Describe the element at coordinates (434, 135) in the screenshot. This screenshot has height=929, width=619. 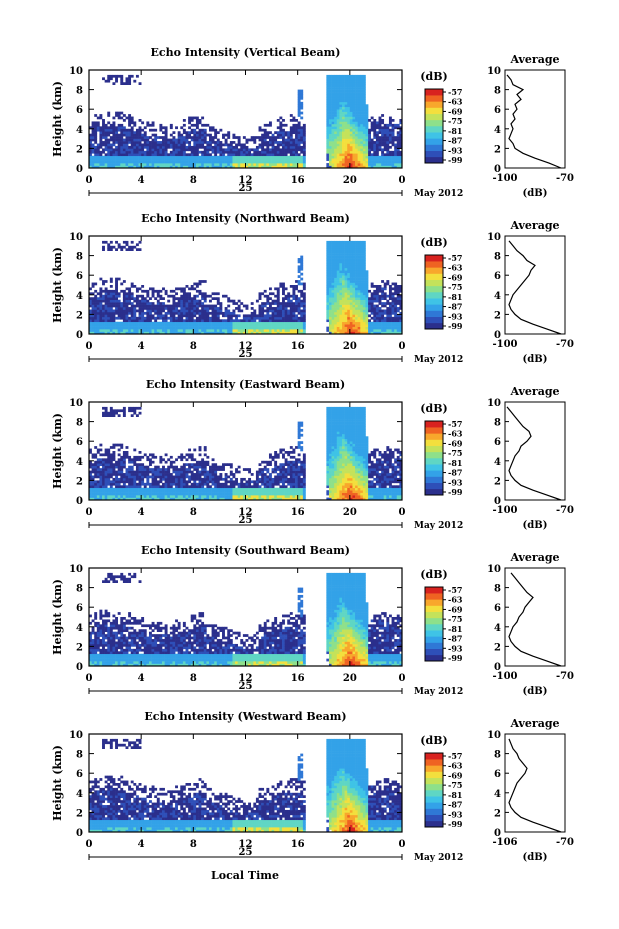
I see `colorbar-swatch` at that location.